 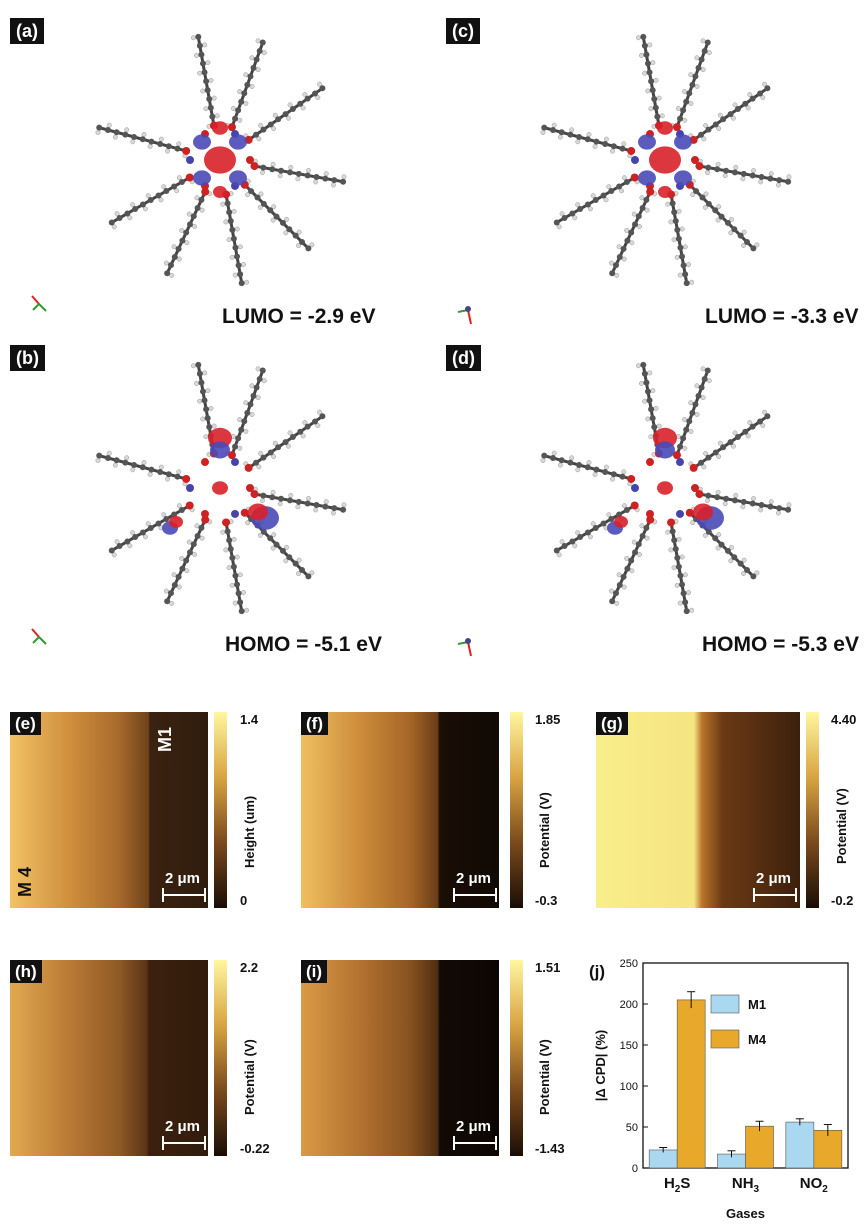 I want to click on scale-bar-label: 2 μm, so click(x=774, y=878).